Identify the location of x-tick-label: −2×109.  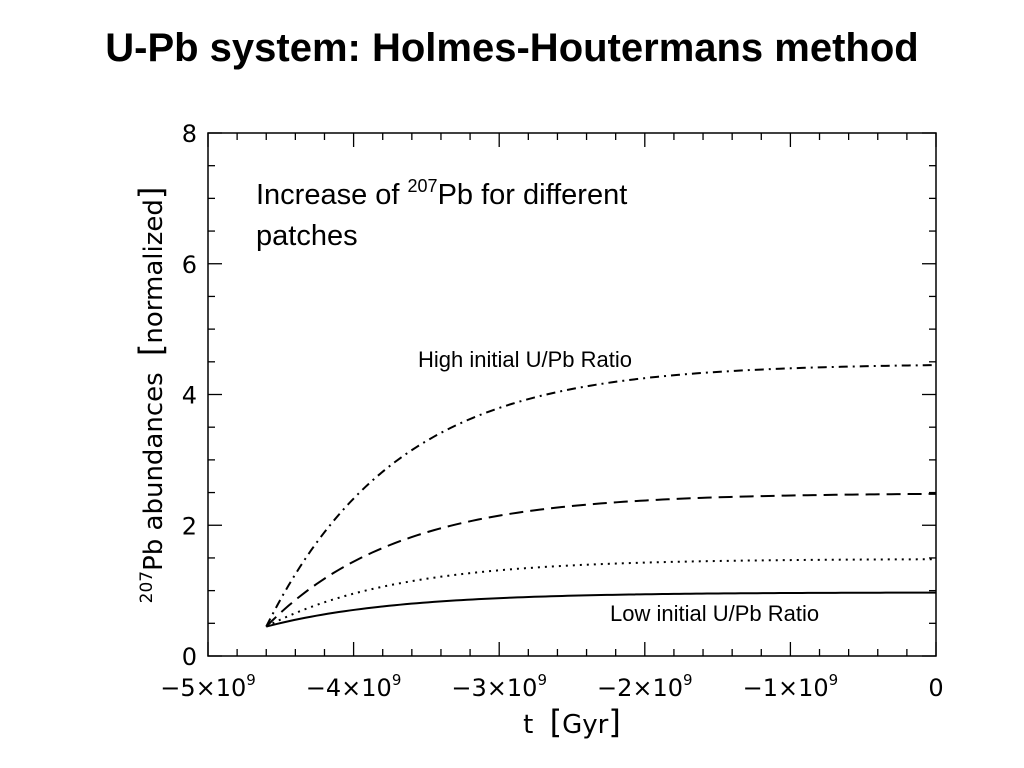
(645, 686).